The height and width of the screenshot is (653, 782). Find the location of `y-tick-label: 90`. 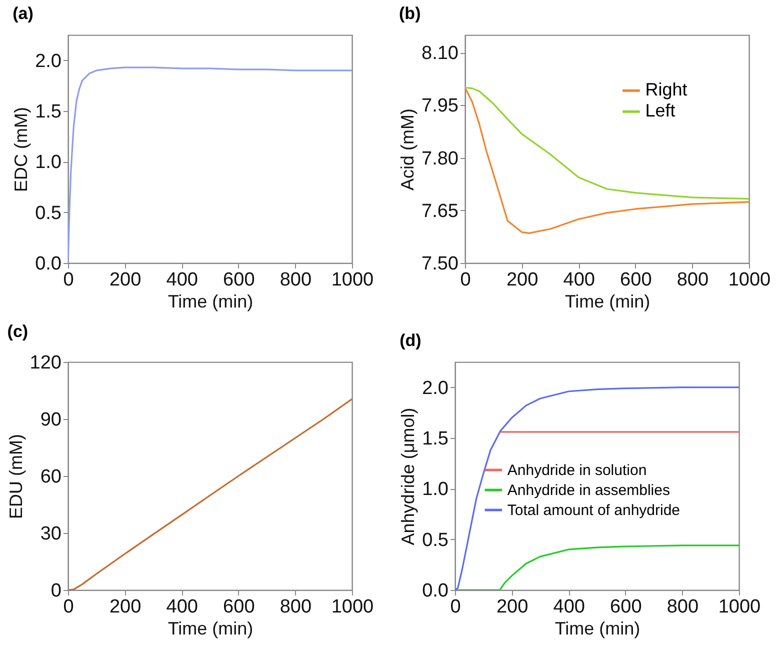

y-tick-label: 90 is located at coordinates (51, 420).